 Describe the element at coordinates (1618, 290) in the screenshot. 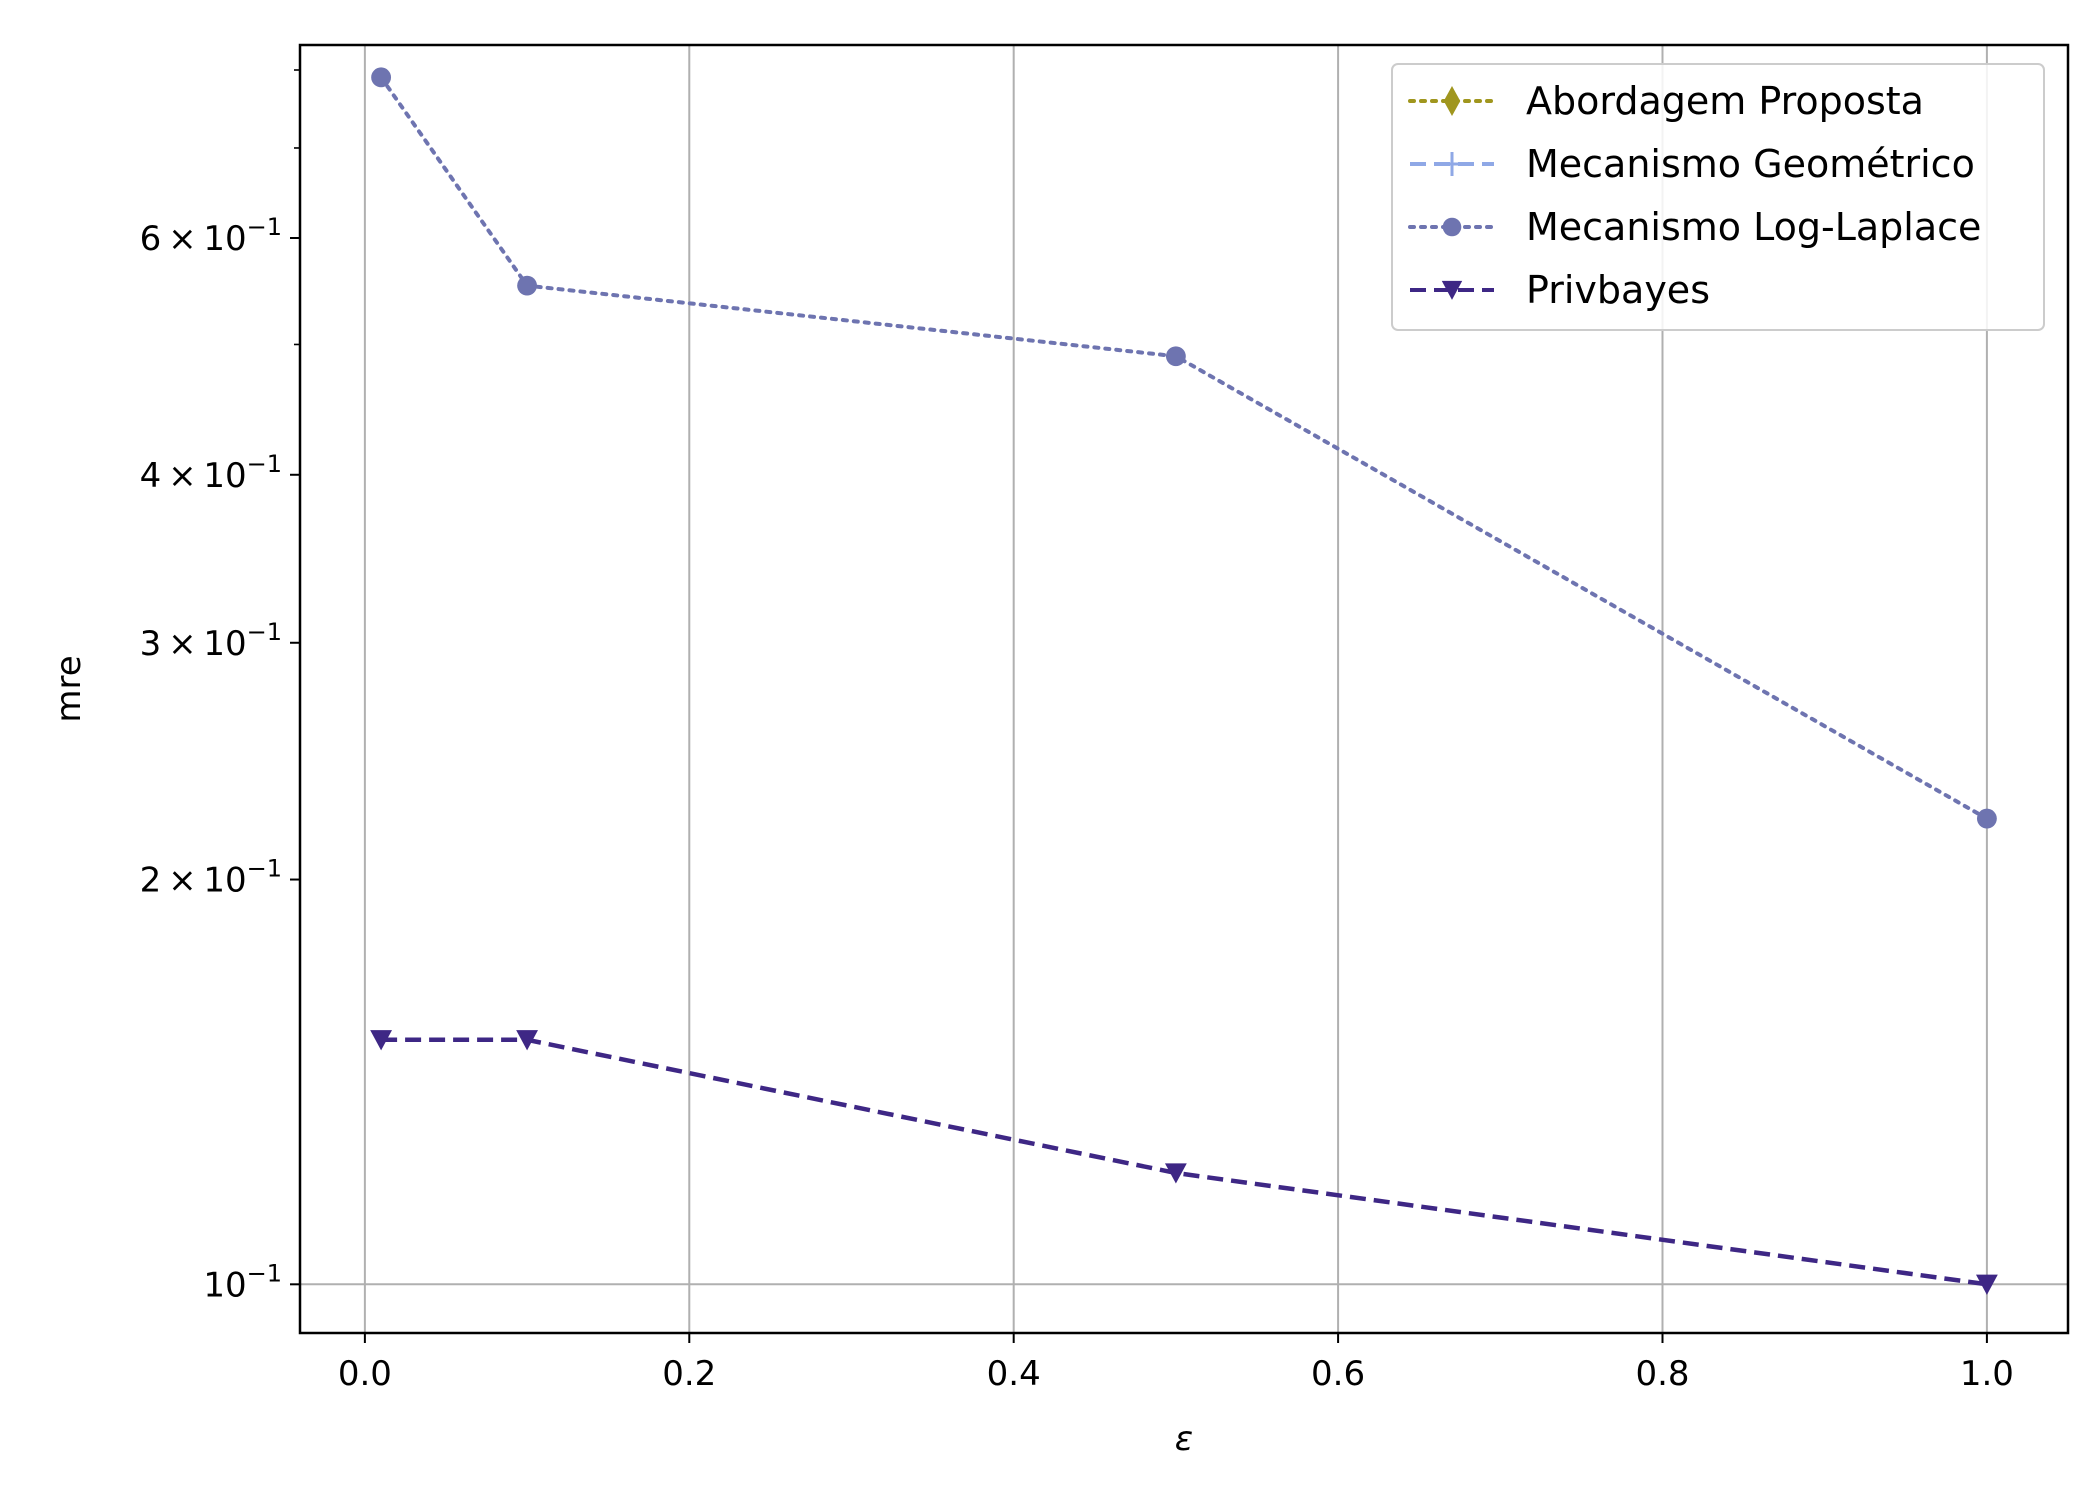

I see `legend-label: Privbayes` at that location.